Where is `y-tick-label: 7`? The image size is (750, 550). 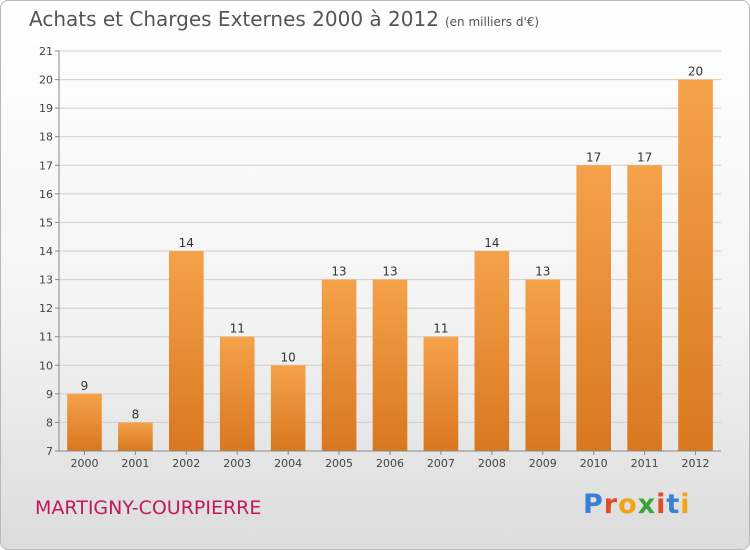
y-tick-label: 7 is located at coordinates (49, 451).